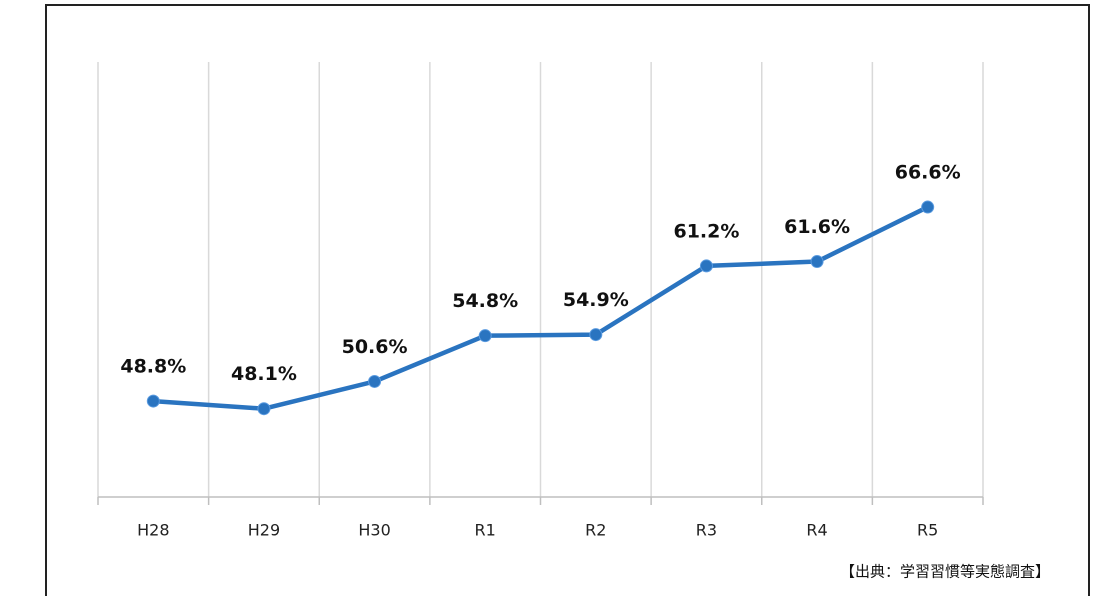 The height and width of the screenshot is (600, 1106). Describe the element at coordinates (153, 367) in the screenshot. I see `data-label: 48.8%` at that location.